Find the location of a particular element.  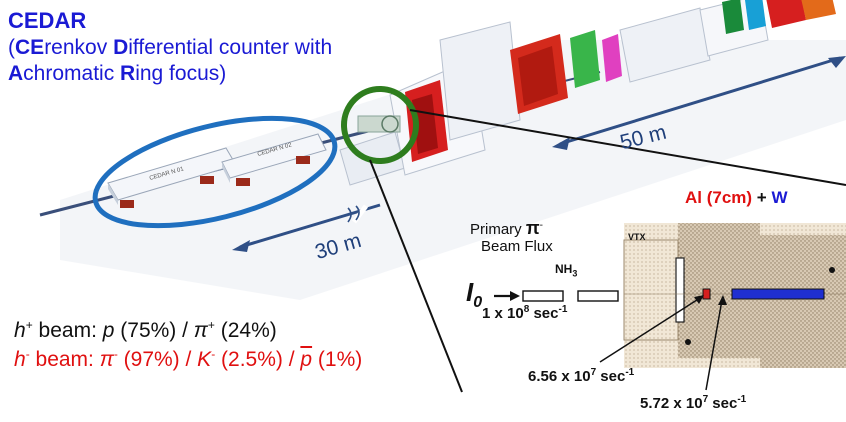

target-region-ring is located at coordinates (380, 125).